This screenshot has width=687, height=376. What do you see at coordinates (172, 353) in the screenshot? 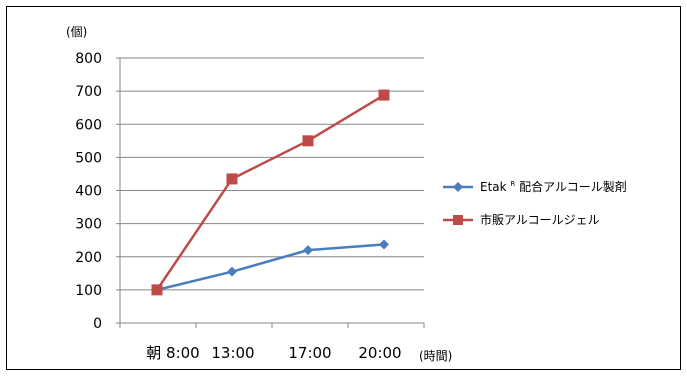
I see `x-tick-label: 朝 8:00` at bounding box center [172, 353].